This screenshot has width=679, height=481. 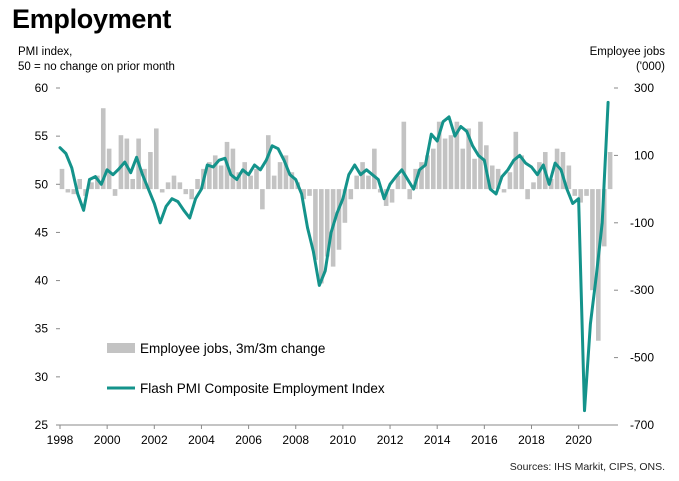 I want to click on left-tick-label-35: 35, so click(x=42, y=329).